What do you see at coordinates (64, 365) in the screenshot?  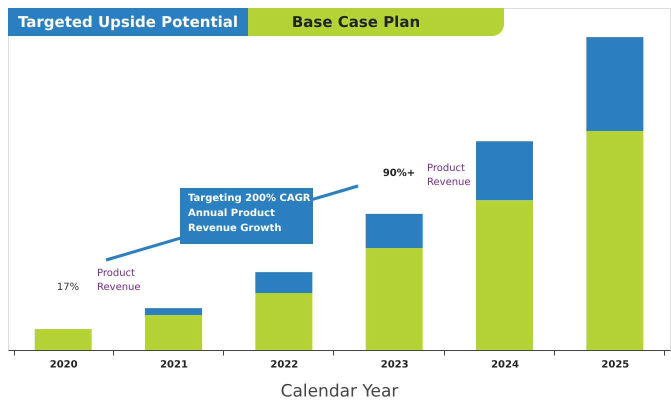 I see `x-tick-label: 2020` at bounding box center [64, 365].